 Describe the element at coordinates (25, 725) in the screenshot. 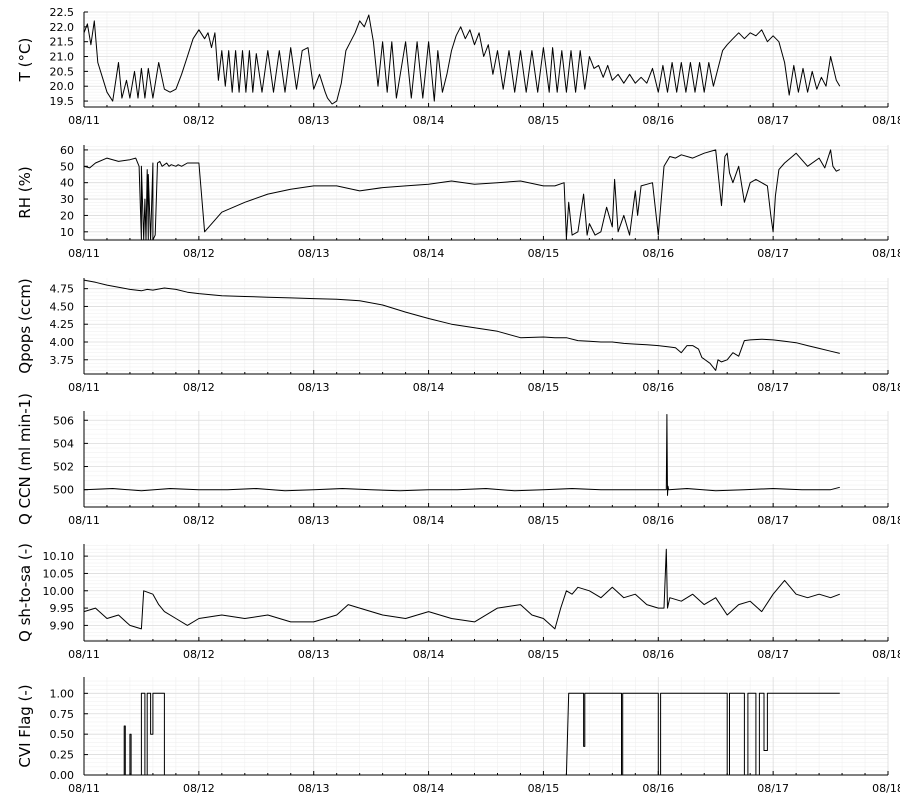

I see `y-axis-label: CVI Flag (-)` at that location.